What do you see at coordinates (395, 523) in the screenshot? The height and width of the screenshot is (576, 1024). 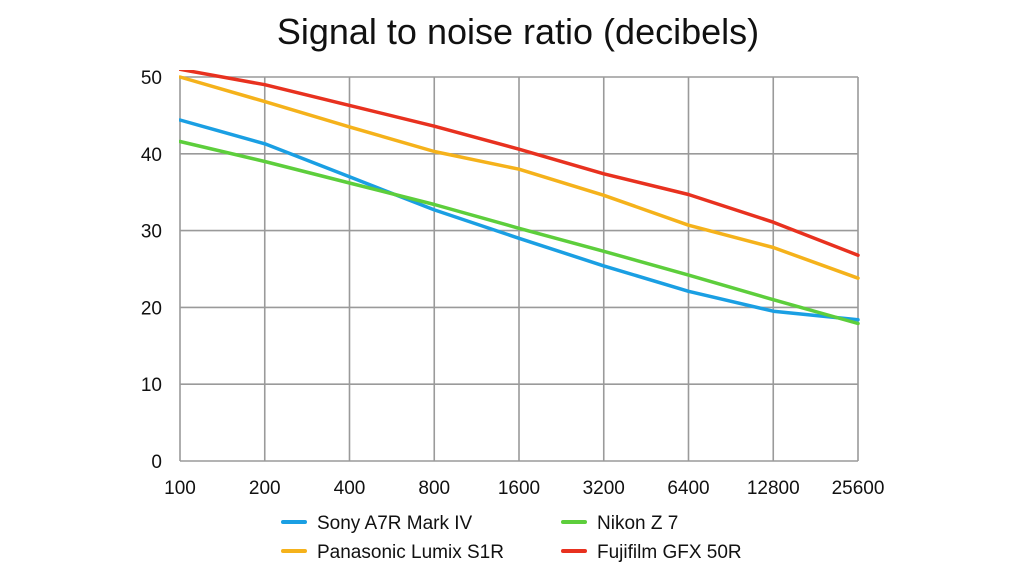 I see `legend-label: Sony A7R Mark IV` at bounding box center [395, 523].